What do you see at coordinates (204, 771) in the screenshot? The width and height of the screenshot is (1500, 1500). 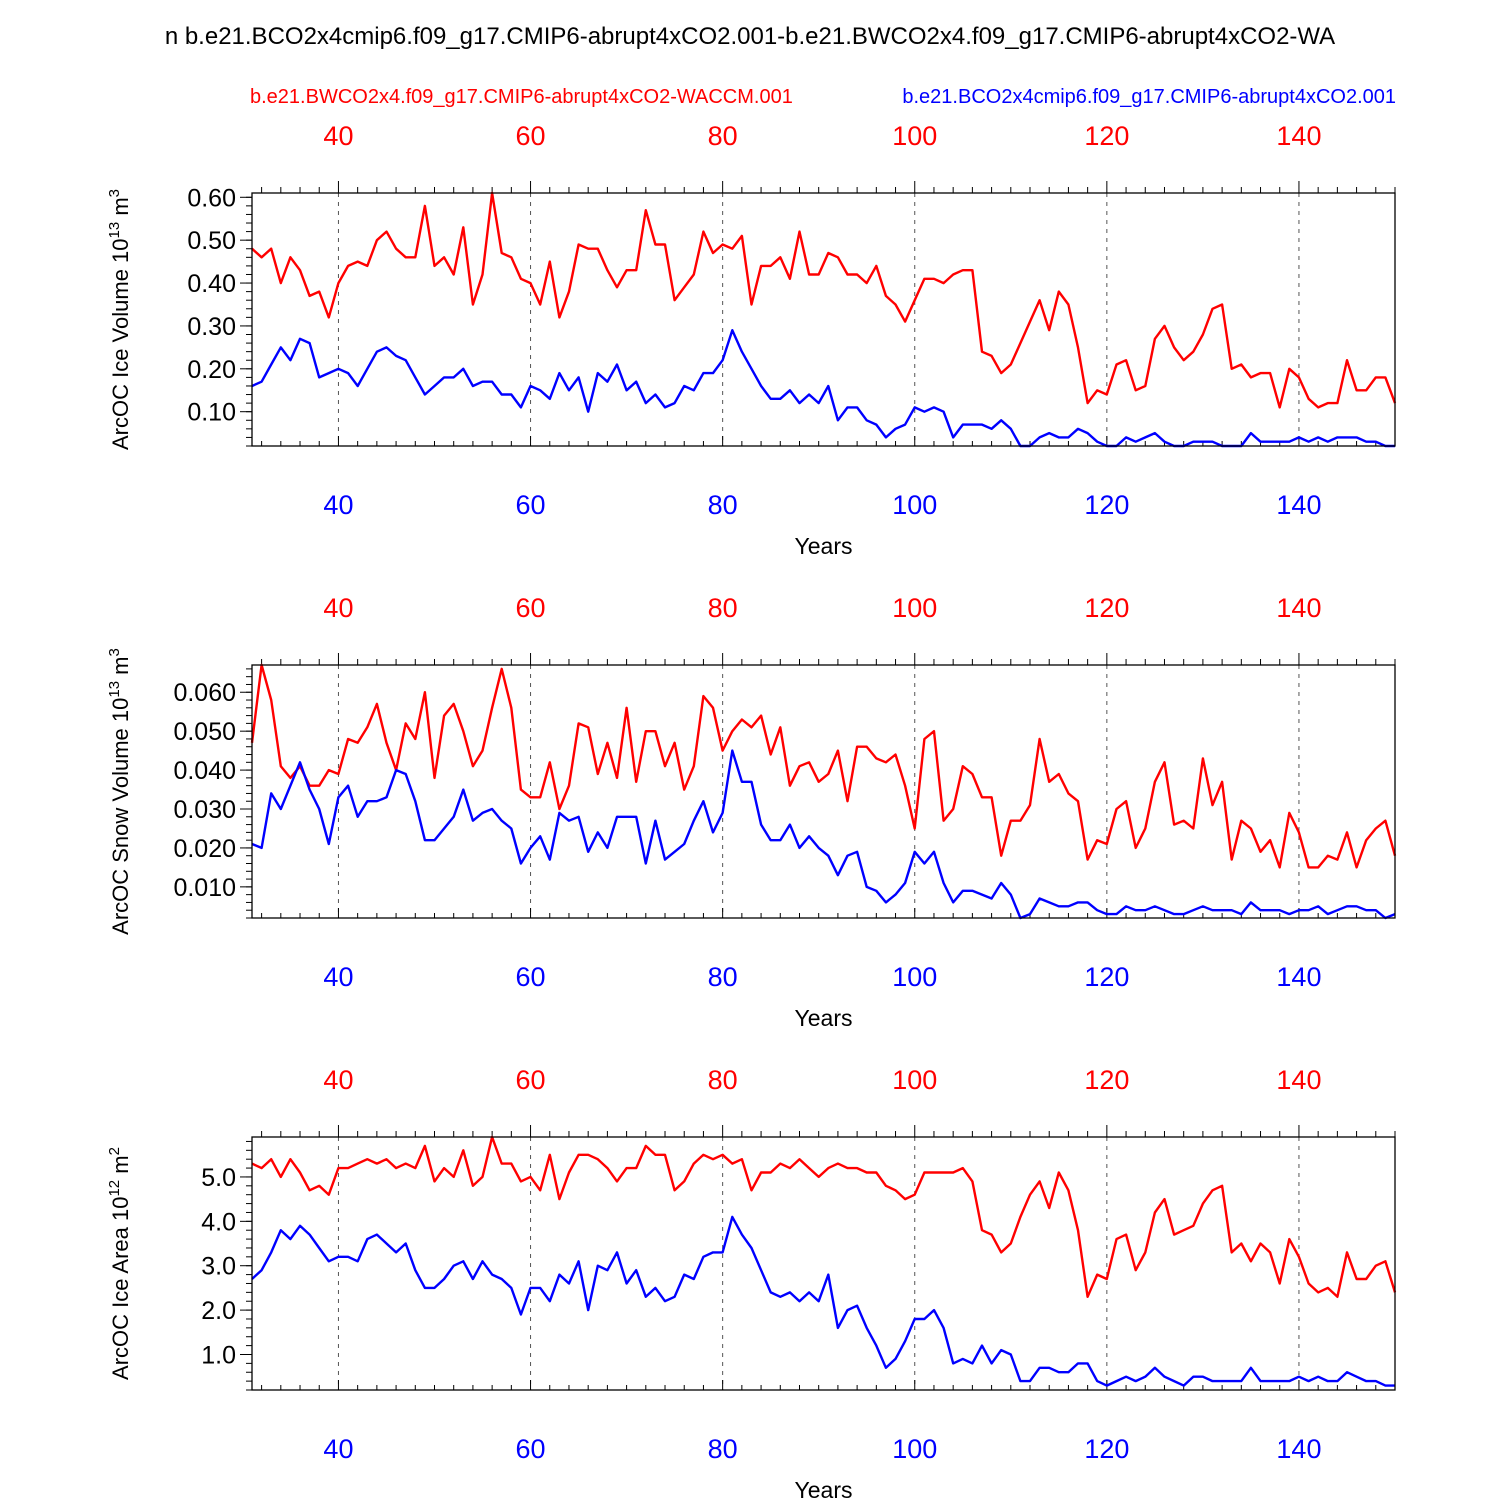 I see `y-tick-label: 0.040` at bounding box center [204, 771].